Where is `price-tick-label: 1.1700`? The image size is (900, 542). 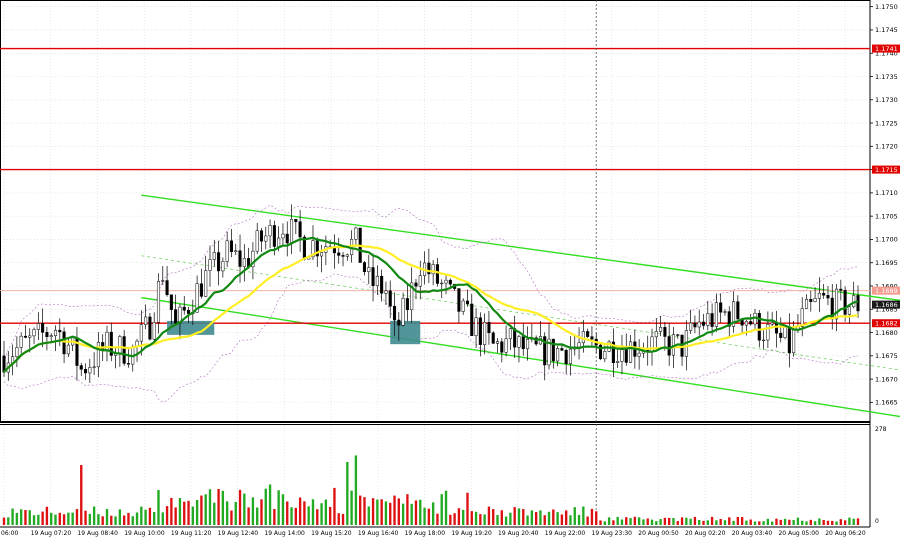
price-tick-label: 1.1700 is located at coordinates (886, 240).